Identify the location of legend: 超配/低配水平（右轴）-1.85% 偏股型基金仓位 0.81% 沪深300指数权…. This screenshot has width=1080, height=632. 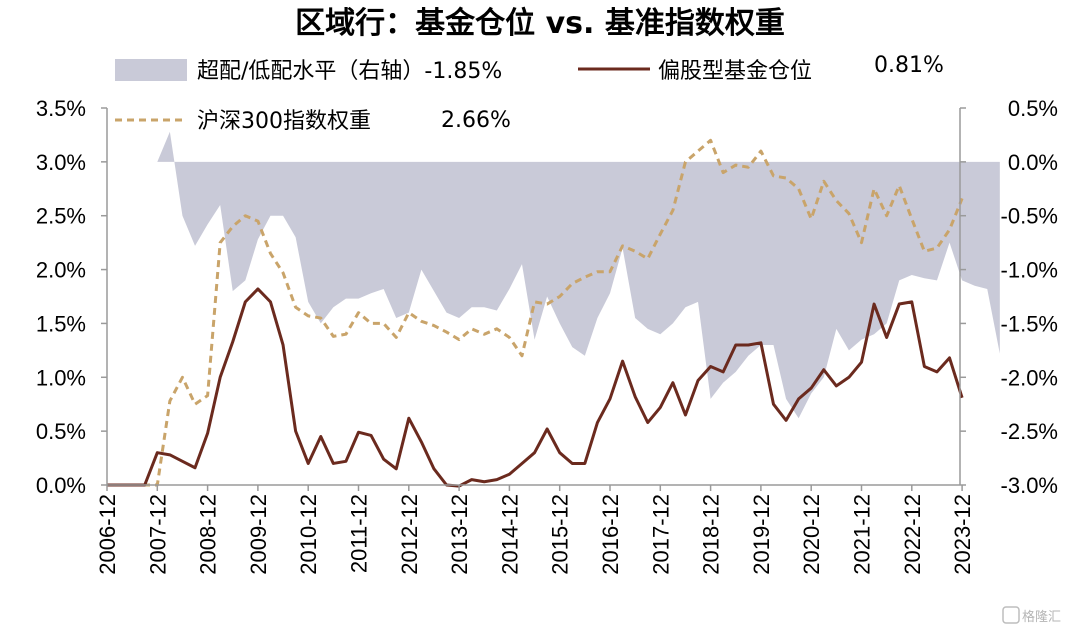
(529, 93).